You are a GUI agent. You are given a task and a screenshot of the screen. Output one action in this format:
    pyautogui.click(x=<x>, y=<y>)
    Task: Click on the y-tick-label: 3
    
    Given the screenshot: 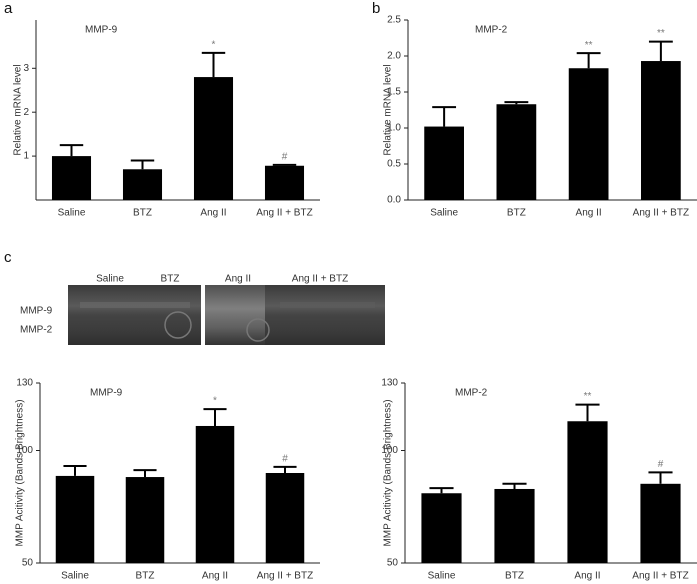 What is the action you would take?
    pyautogui.click(x=26, y=68)
    